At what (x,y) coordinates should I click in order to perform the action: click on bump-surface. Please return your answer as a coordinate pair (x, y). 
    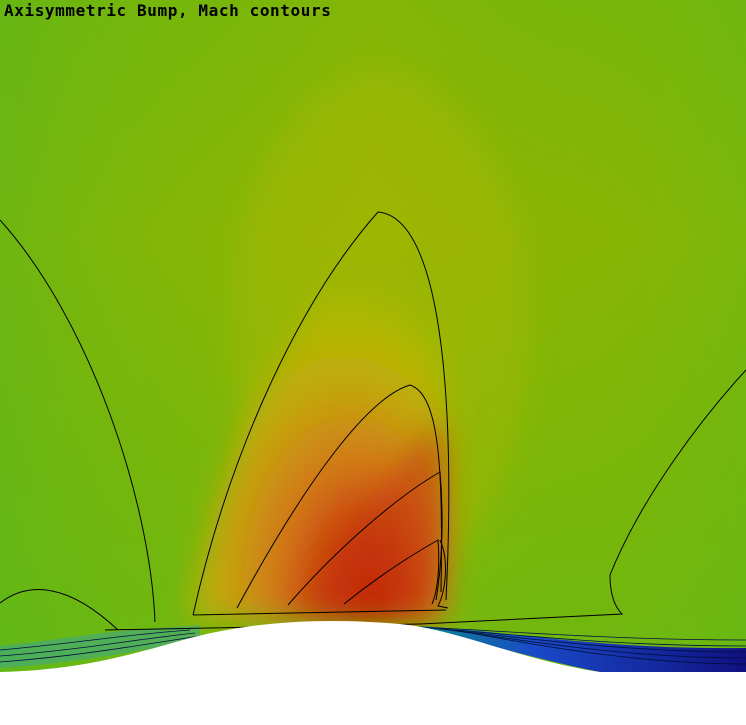
    Looking at the image, I should click on (373, 672).